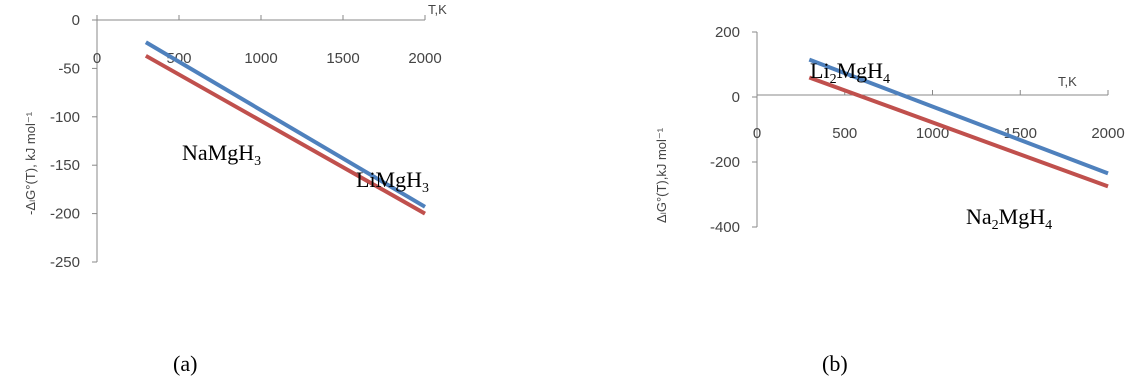 The image size is (1136, 381). Describe the element at coordinates (725, 162) in the screenshot. I see `chart-b-y-tick-label: -200` at that location.